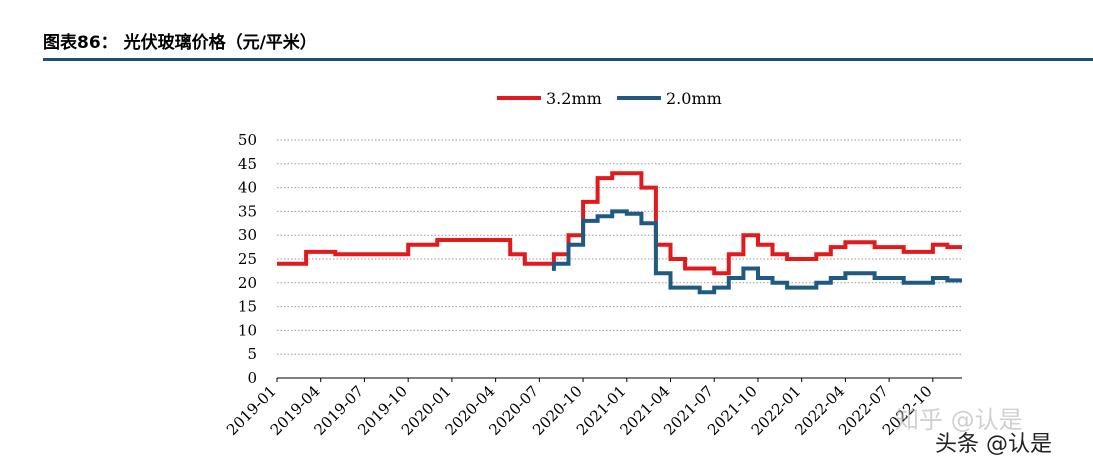  Describe the element at coordinates (568, 59) in the screenshot. I see `title-divider` at that location.